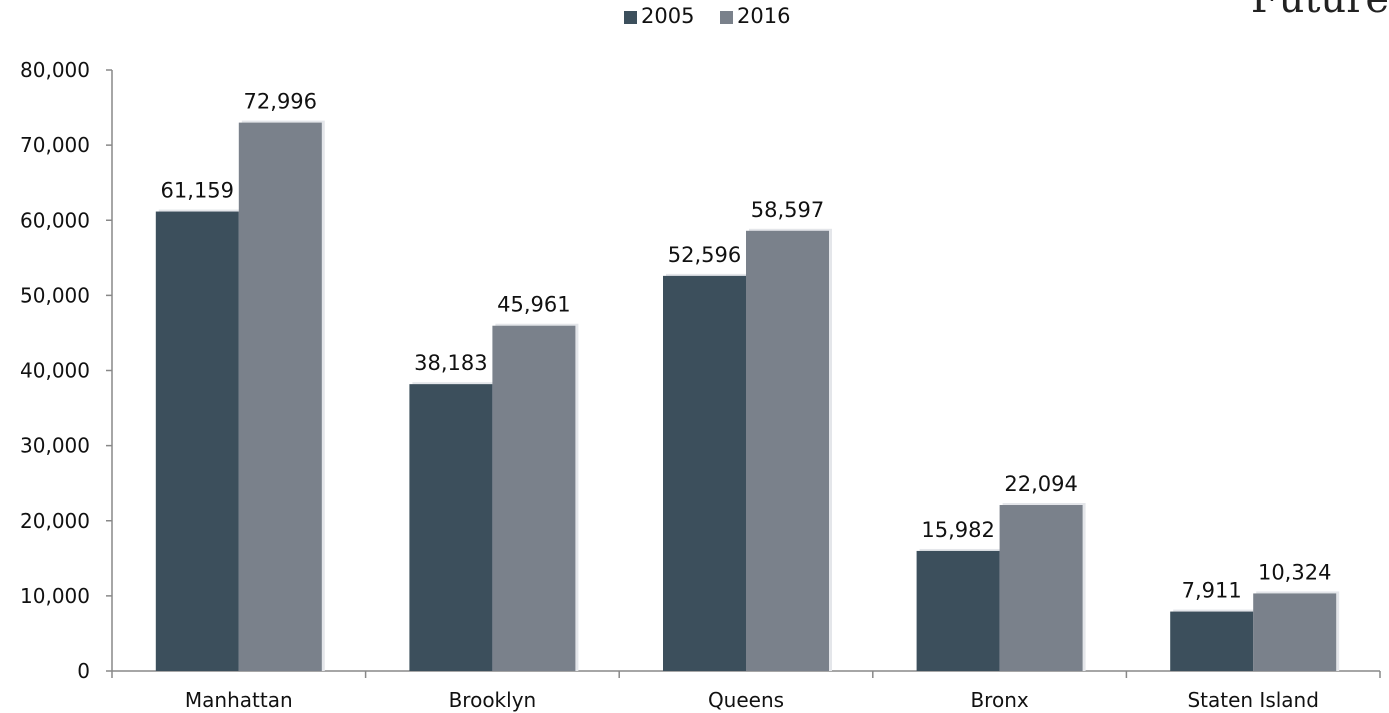 Image resolution: width=1389 pixels, height=713 pixels. Describe the element at coordinates (55, 371) in the screenshot. I see `y-tick-label: 40,000` at that location.